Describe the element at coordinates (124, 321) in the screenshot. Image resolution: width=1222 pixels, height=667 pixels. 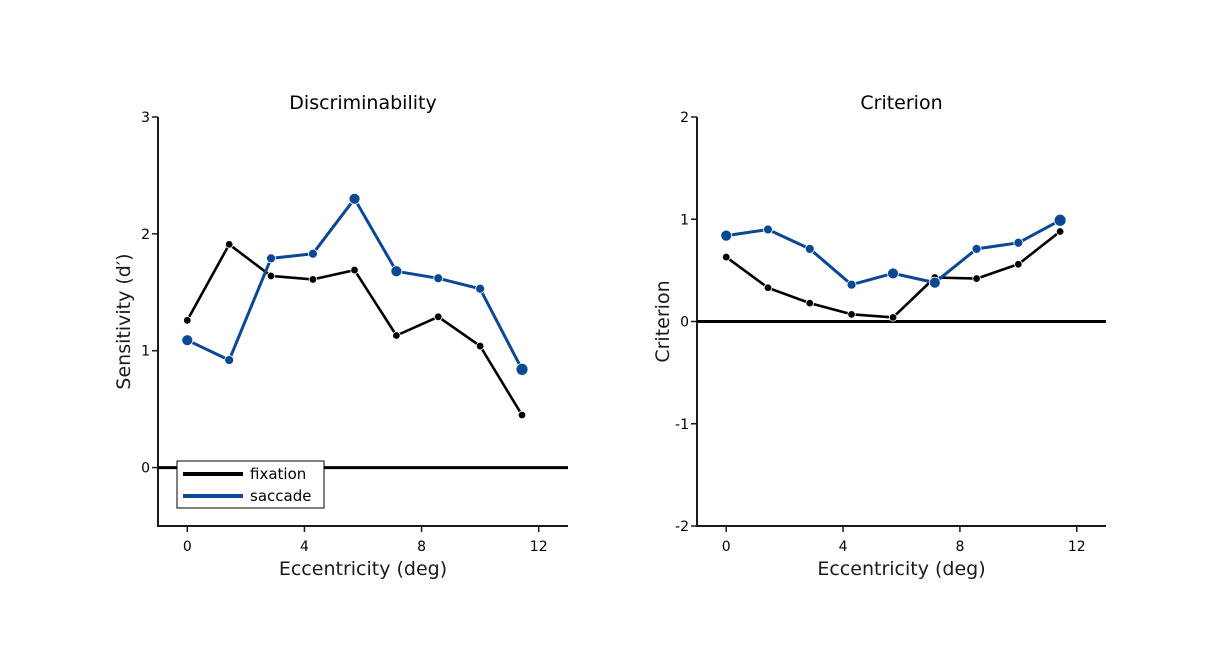
I see `y-axis-label: Sensitivity (d′)` at that location.